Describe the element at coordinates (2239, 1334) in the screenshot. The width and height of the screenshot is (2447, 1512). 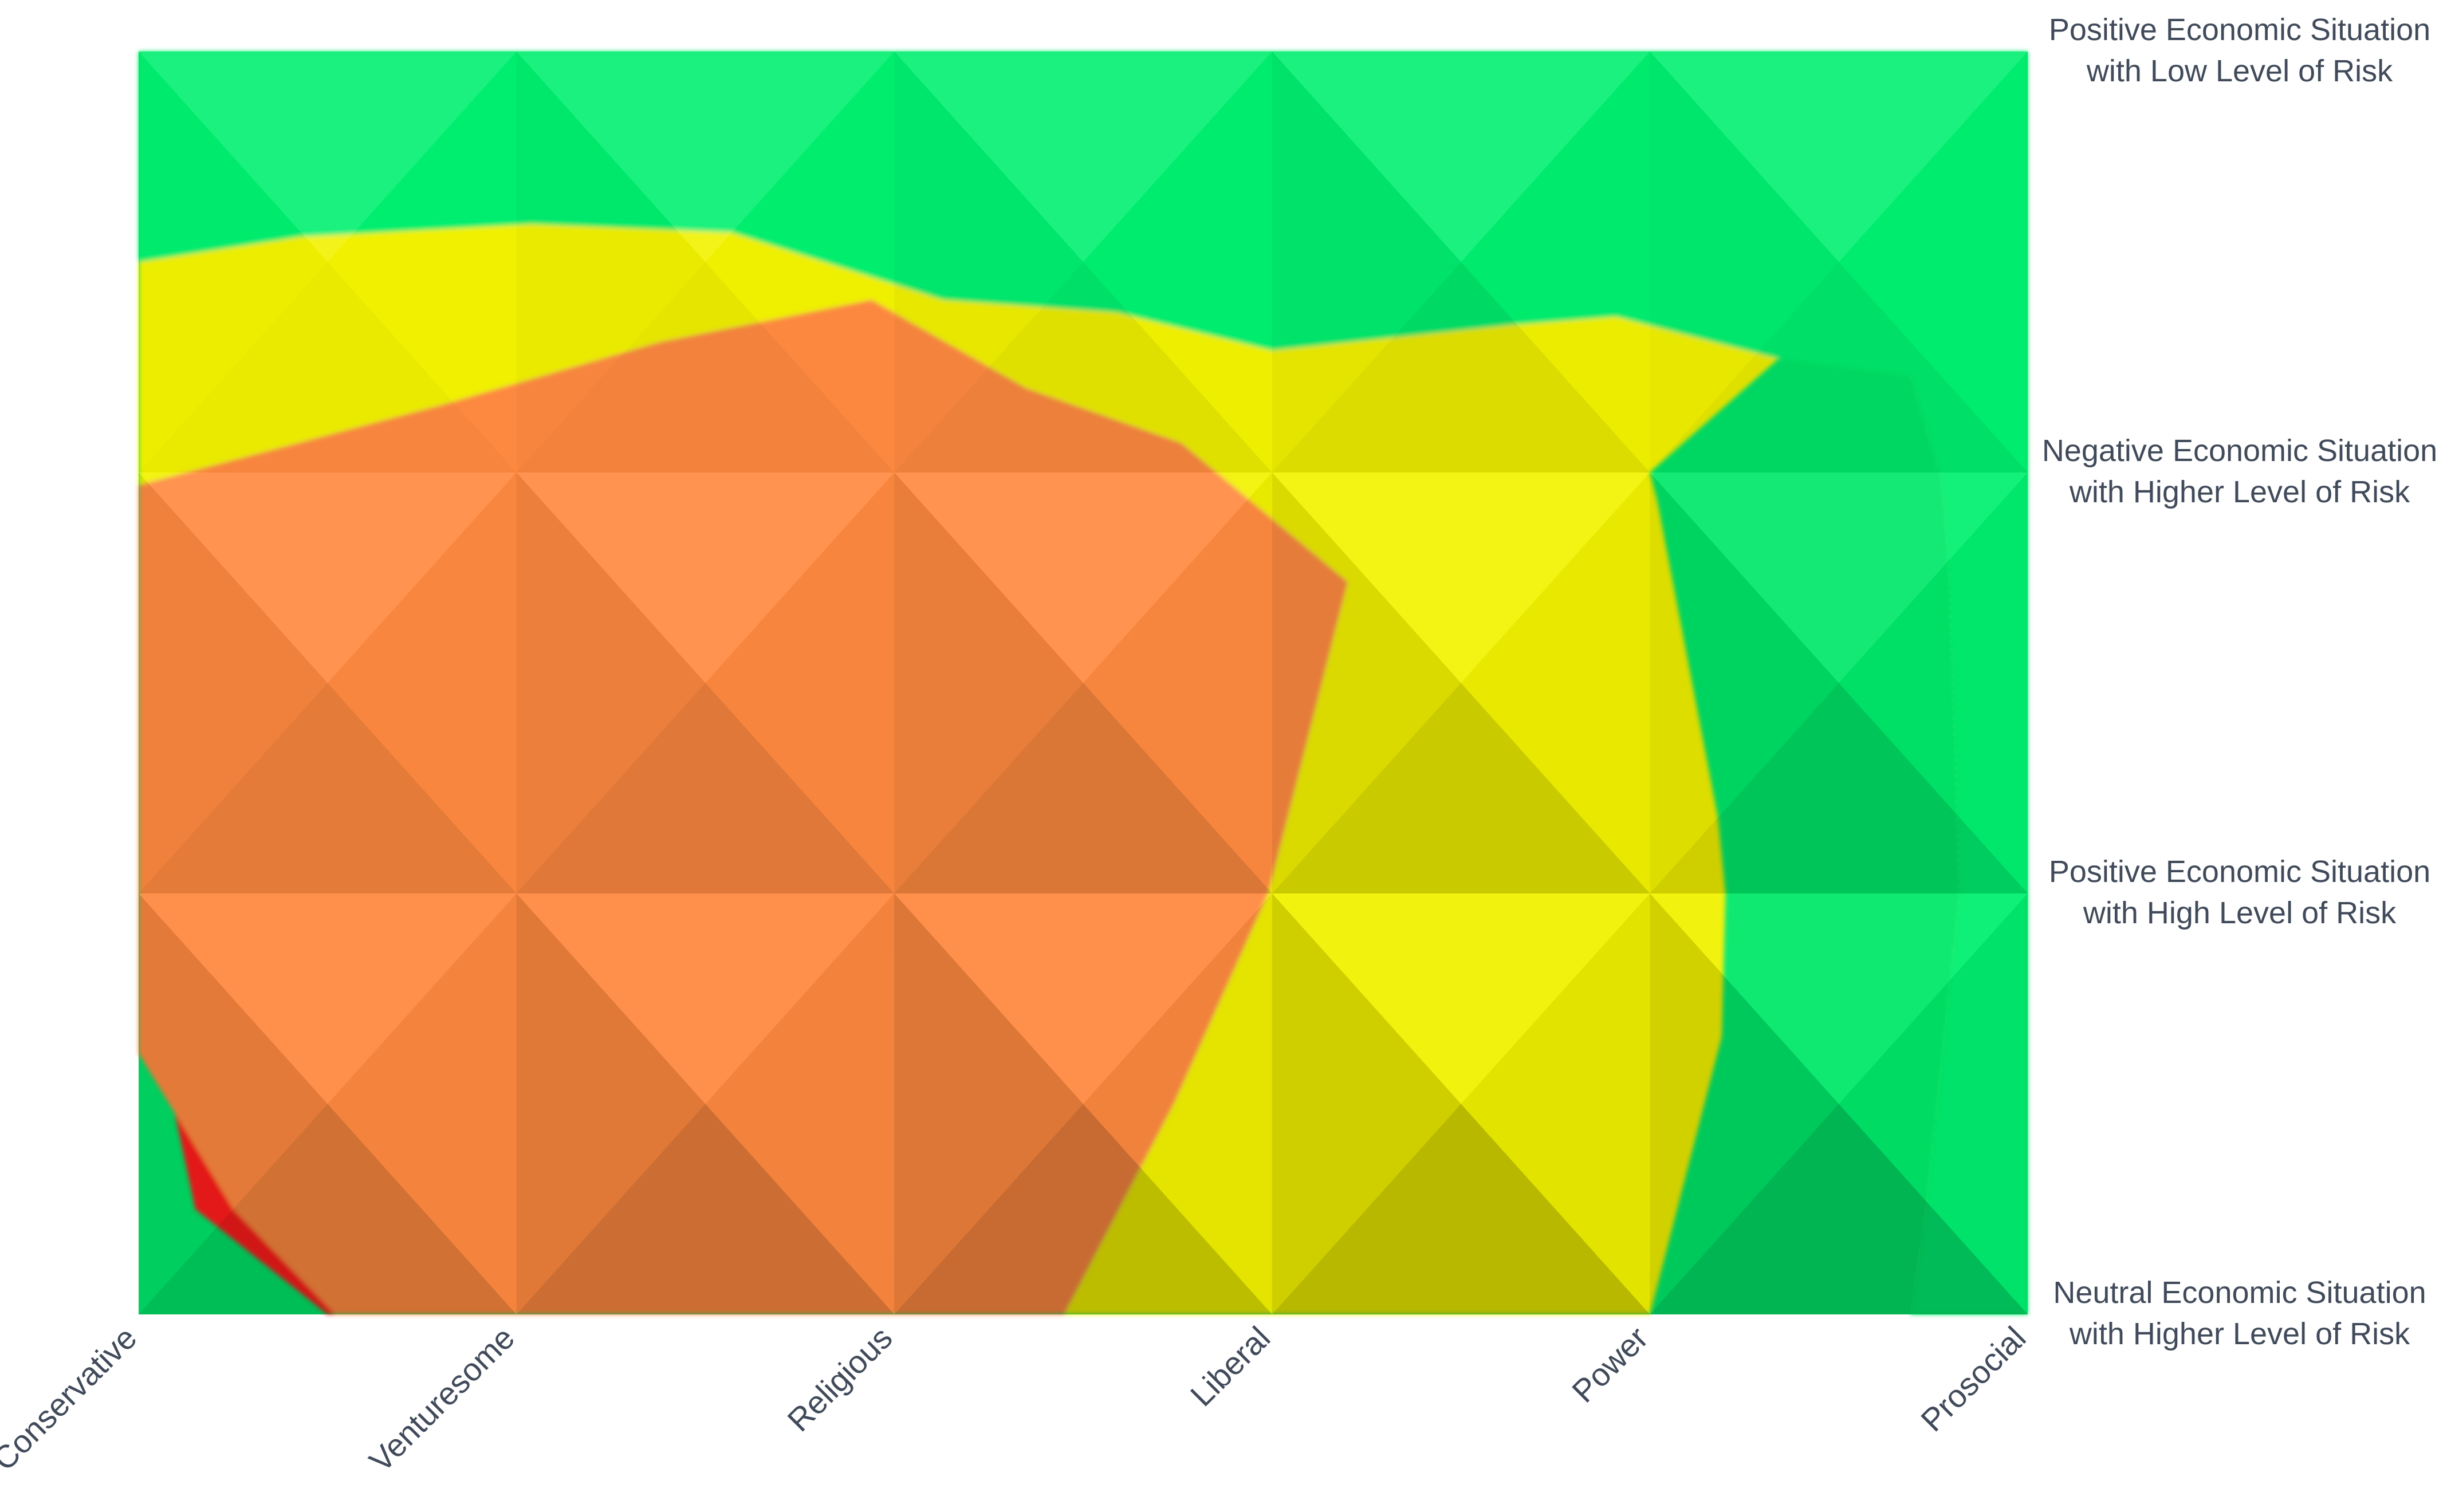
I see `y-tick-label-0-line-1: with Higher Level of Risk` at that location.